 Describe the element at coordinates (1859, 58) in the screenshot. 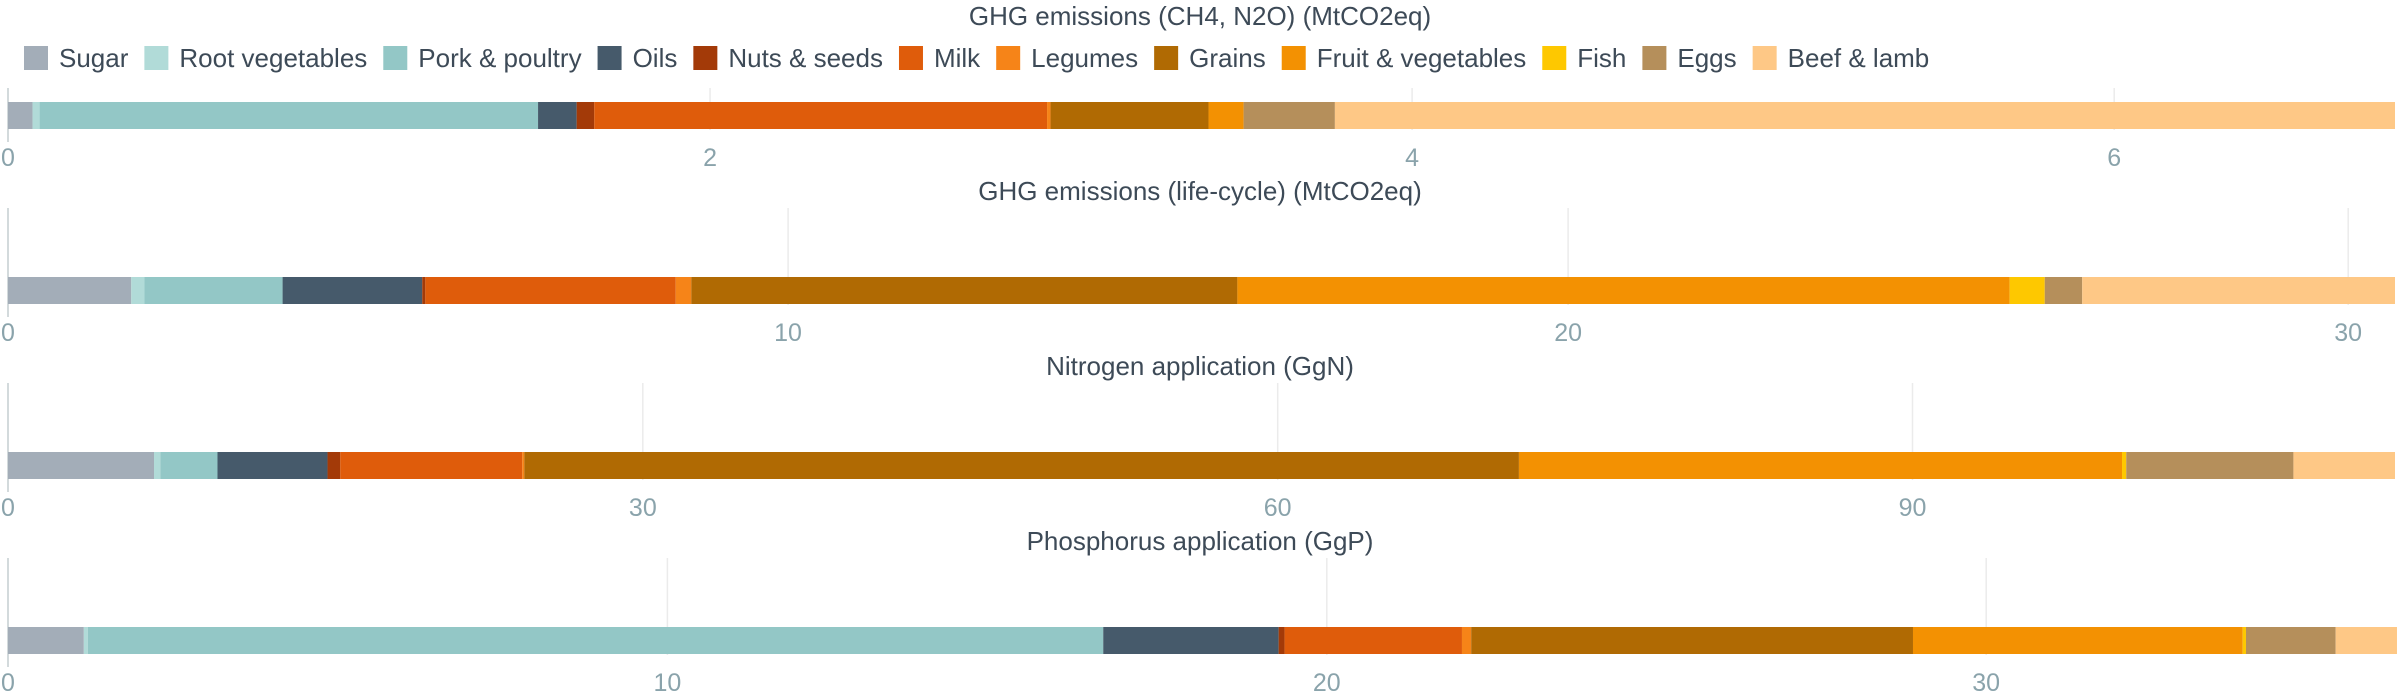

I see `legend-label: Beef & lamb` at that location.